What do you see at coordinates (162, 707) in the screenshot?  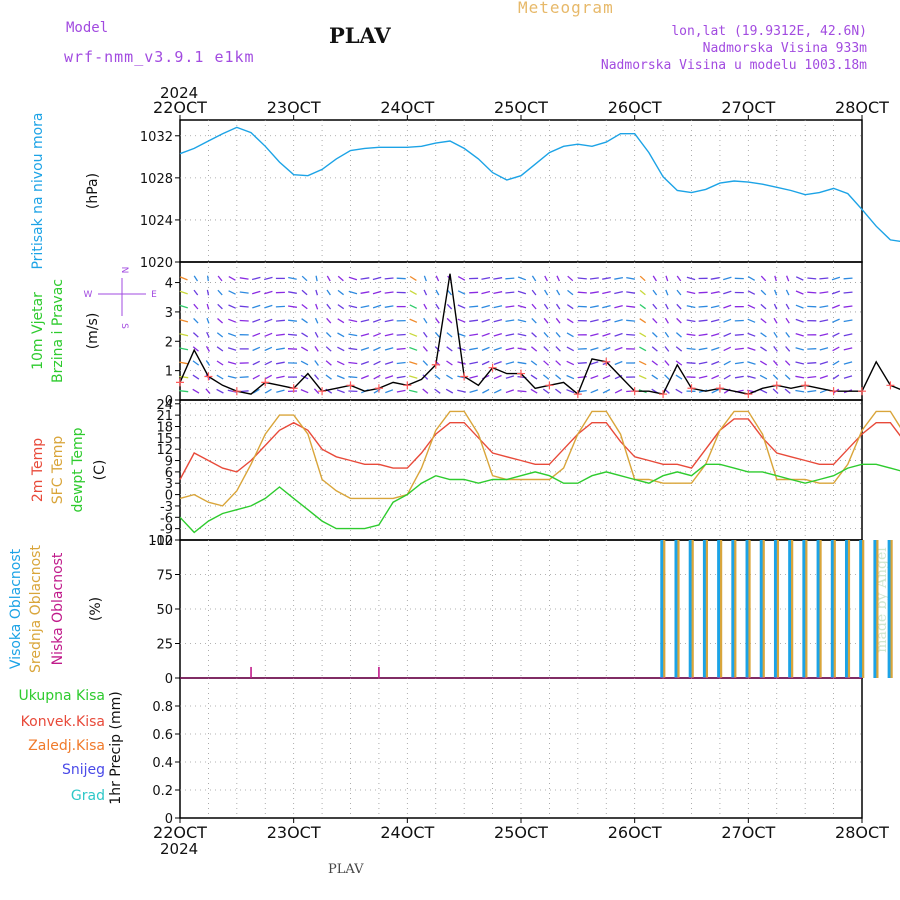 I see `y-tick-label-precip: 0.8` at bounding box center [162, 707].